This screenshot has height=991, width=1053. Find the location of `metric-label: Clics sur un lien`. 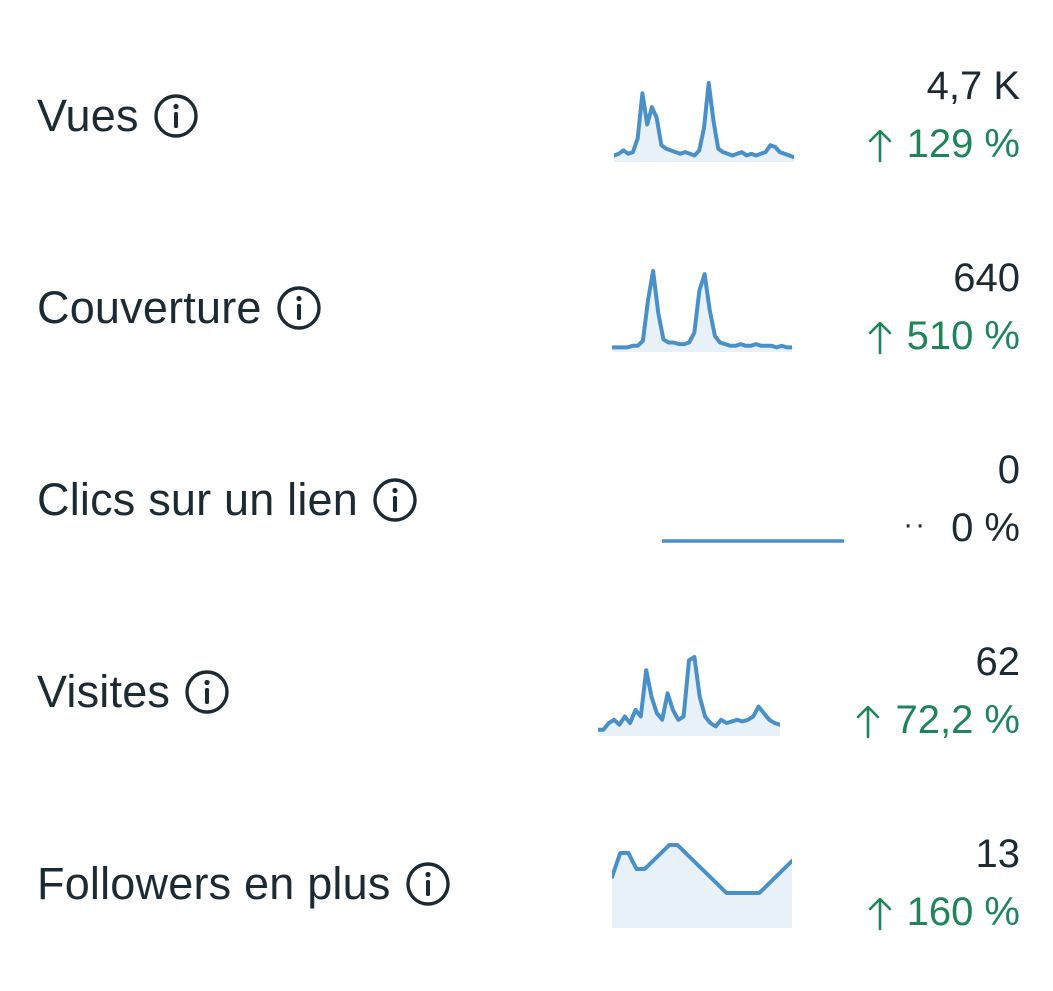

metric-label: Clics sur un lien is located at coordinates (198, 499).